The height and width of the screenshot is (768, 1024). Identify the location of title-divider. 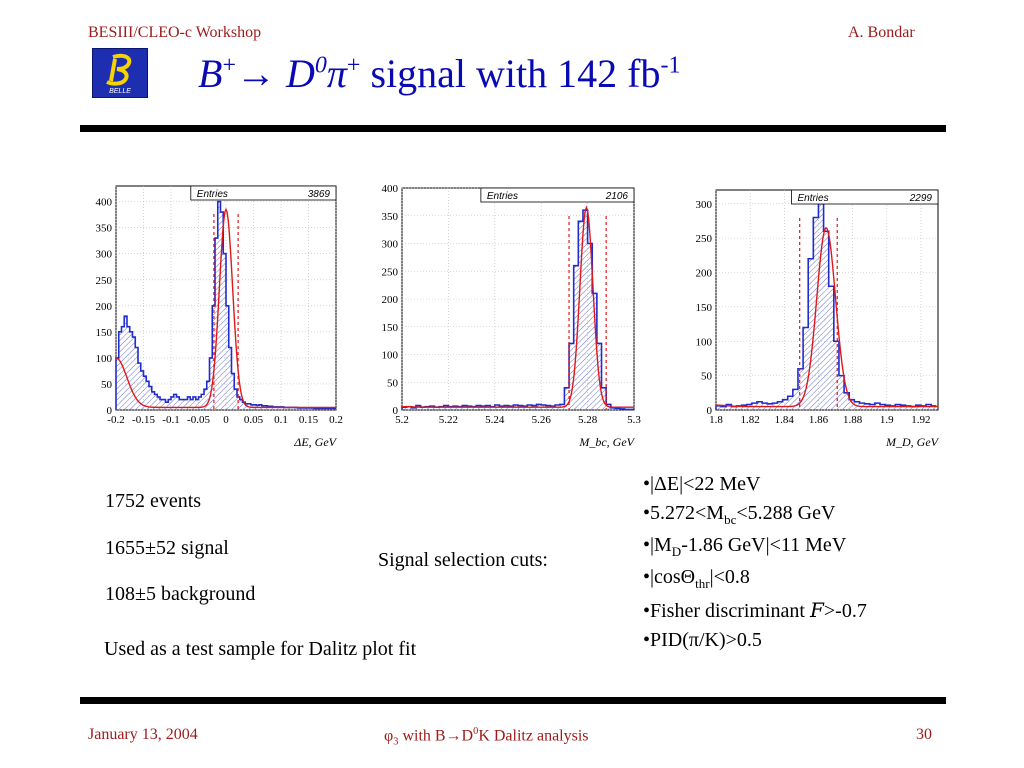
(513, 128).